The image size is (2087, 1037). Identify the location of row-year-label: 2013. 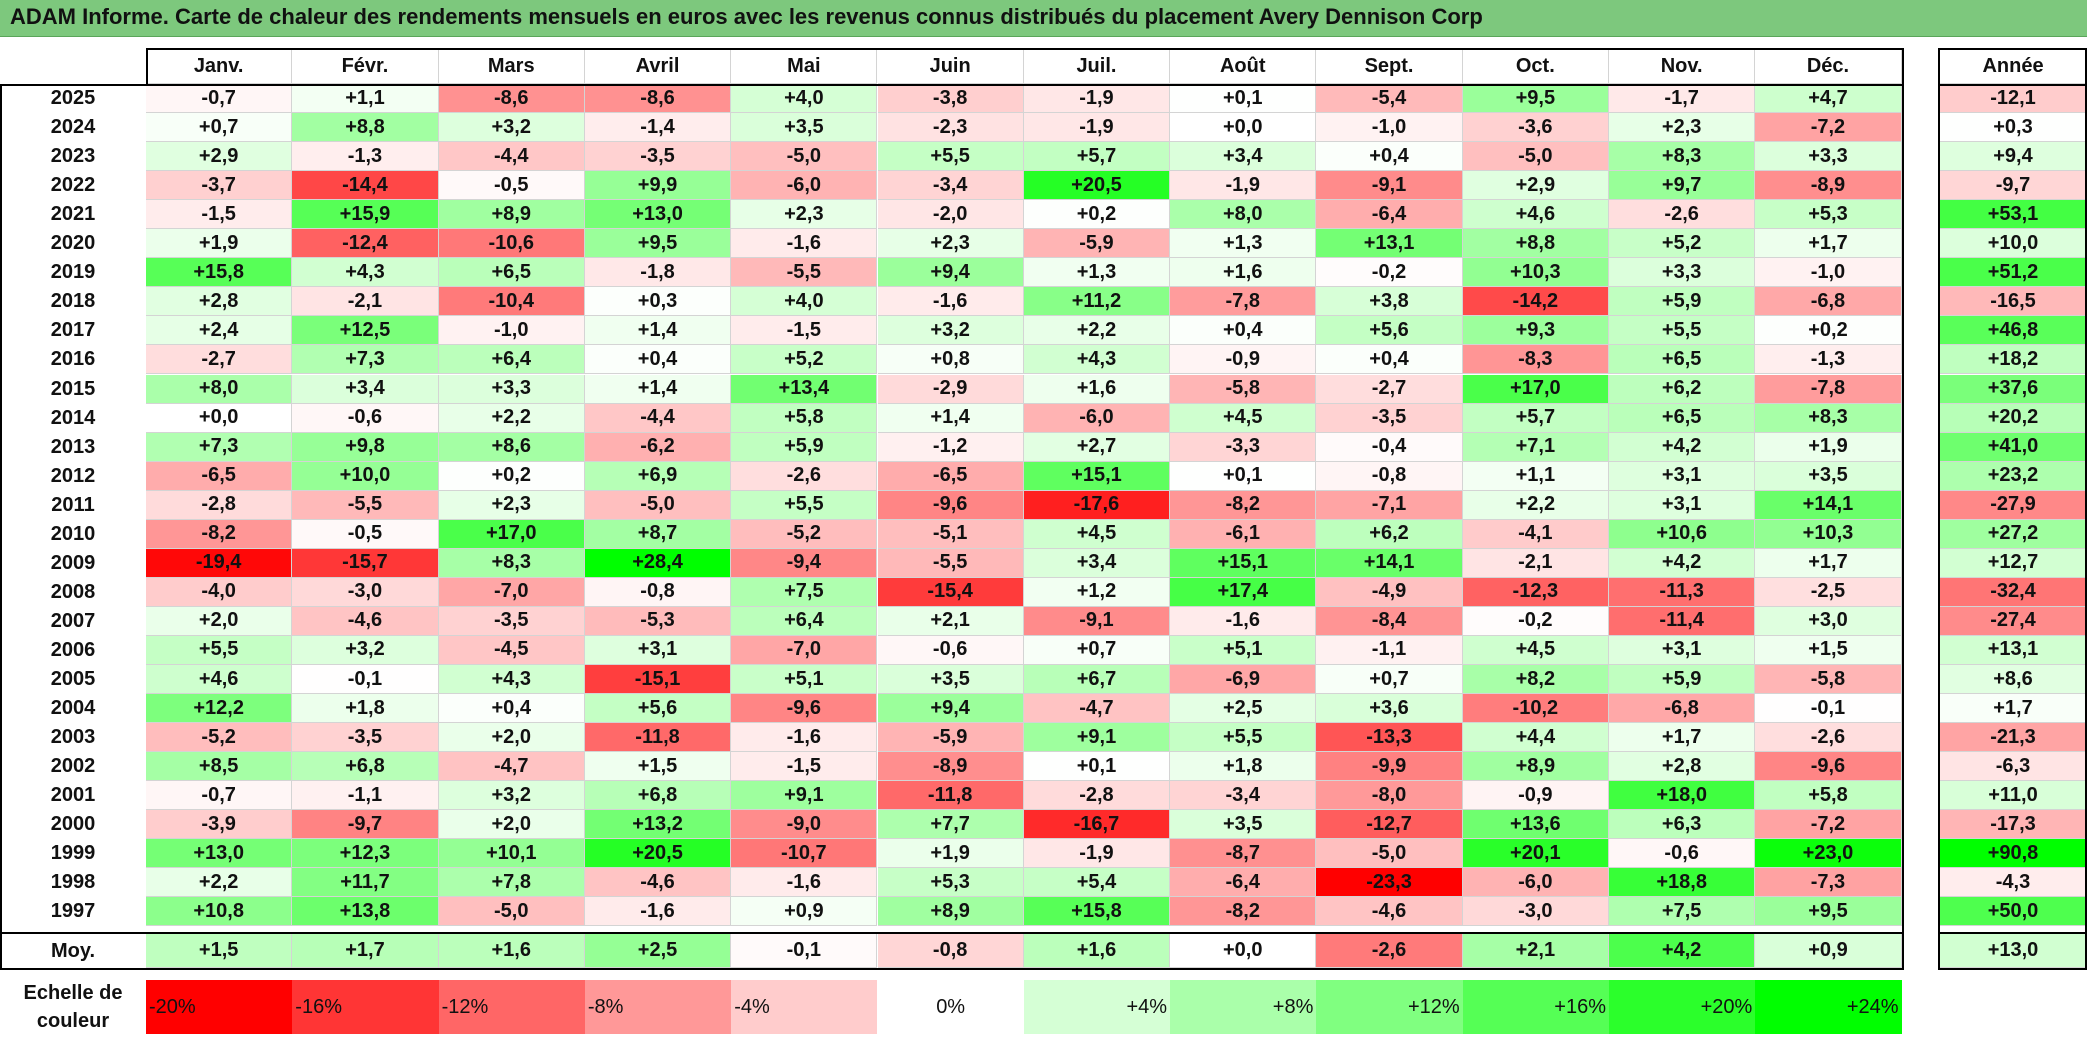
(73, 446).